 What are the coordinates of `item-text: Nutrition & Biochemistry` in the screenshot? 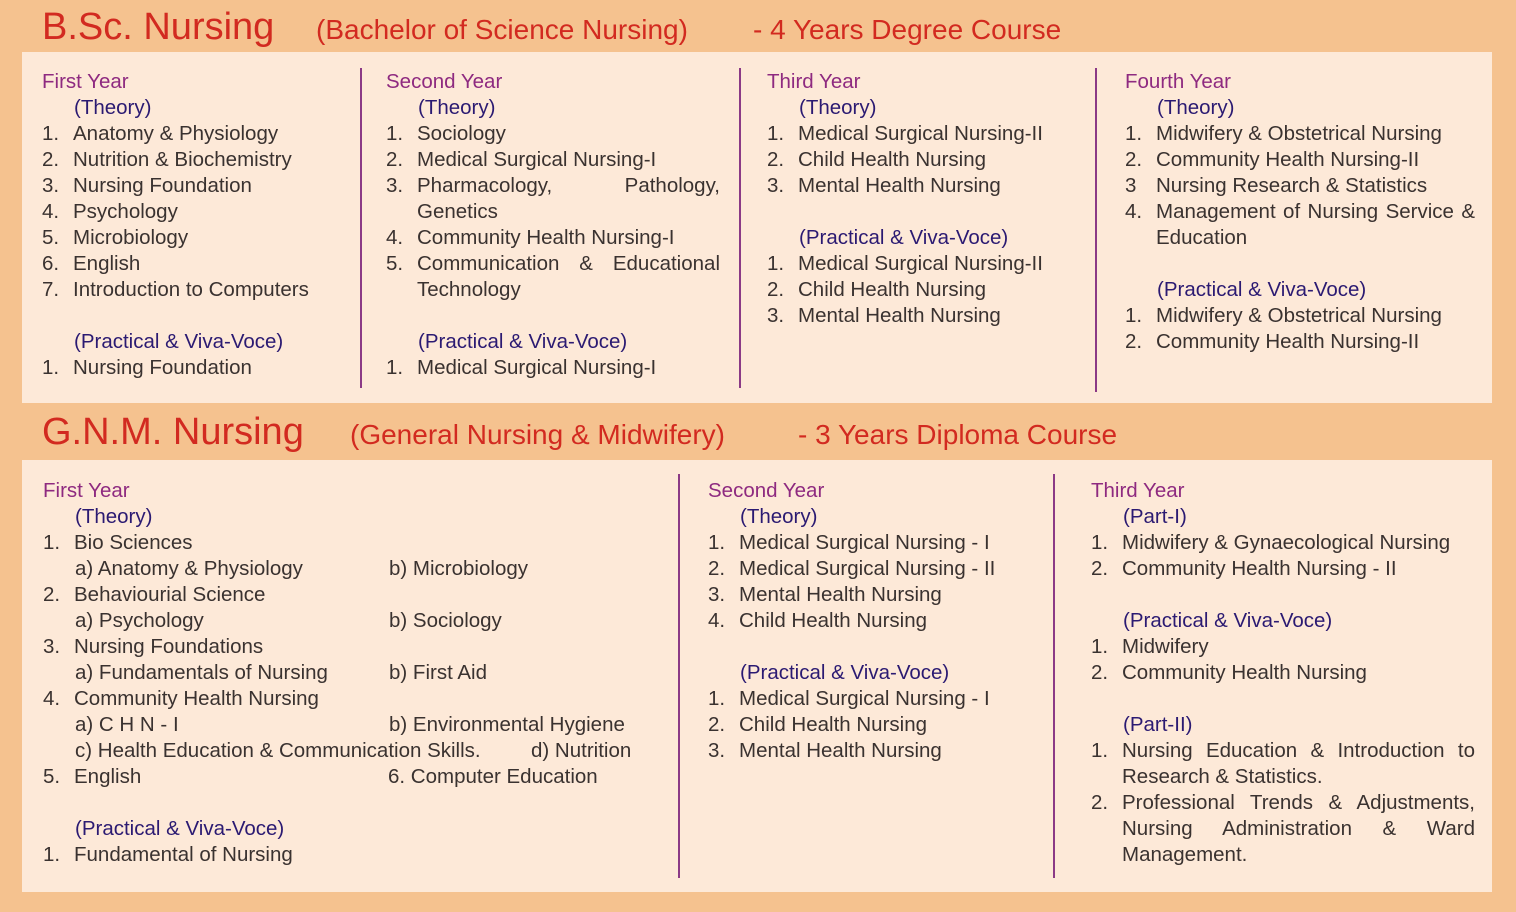 It's located at (182, 159).